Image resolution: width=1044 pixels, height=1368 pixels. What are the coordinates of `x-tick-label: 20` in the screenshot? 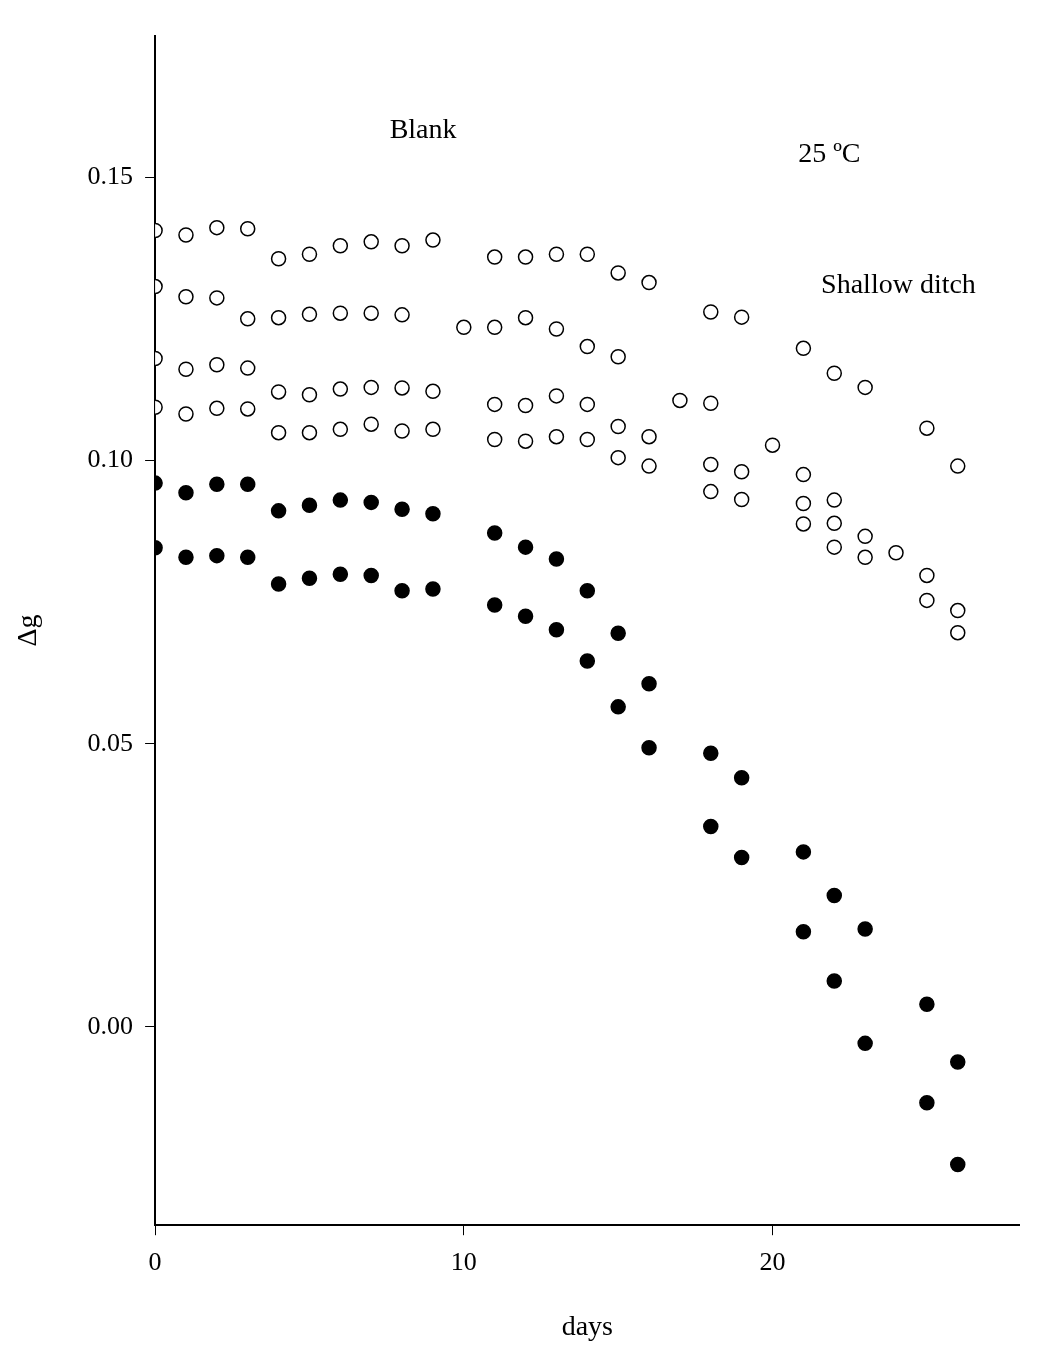 It's located at (772, 1261).